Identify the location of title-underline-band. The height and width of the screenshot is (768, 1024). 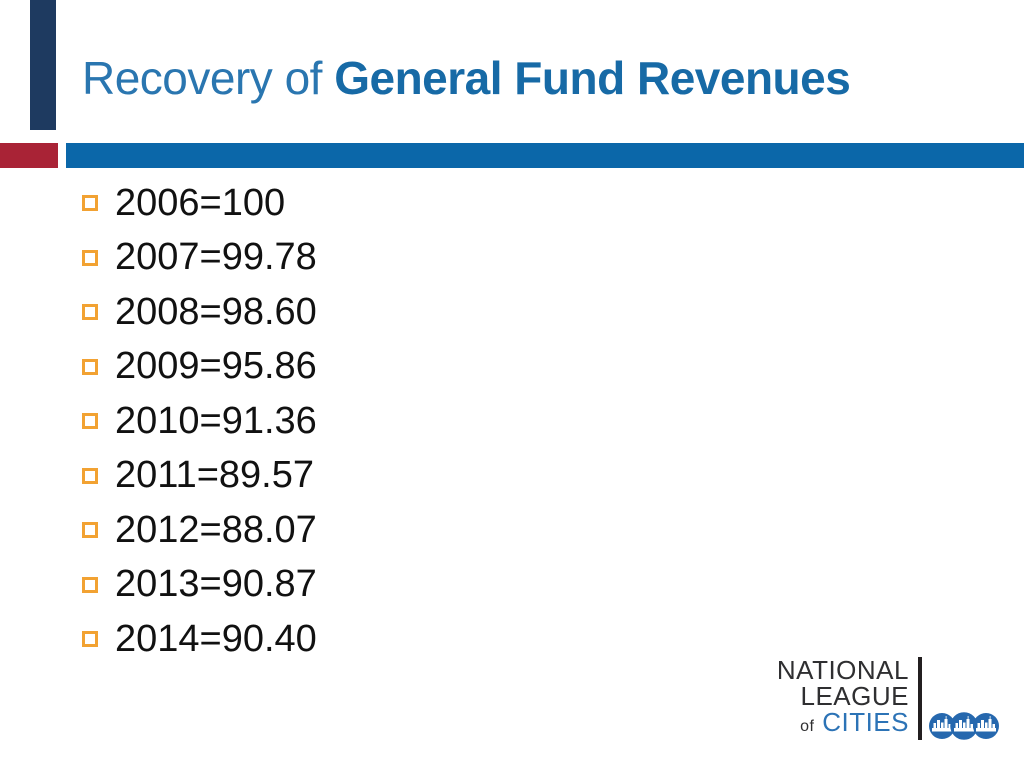
(512, 155).